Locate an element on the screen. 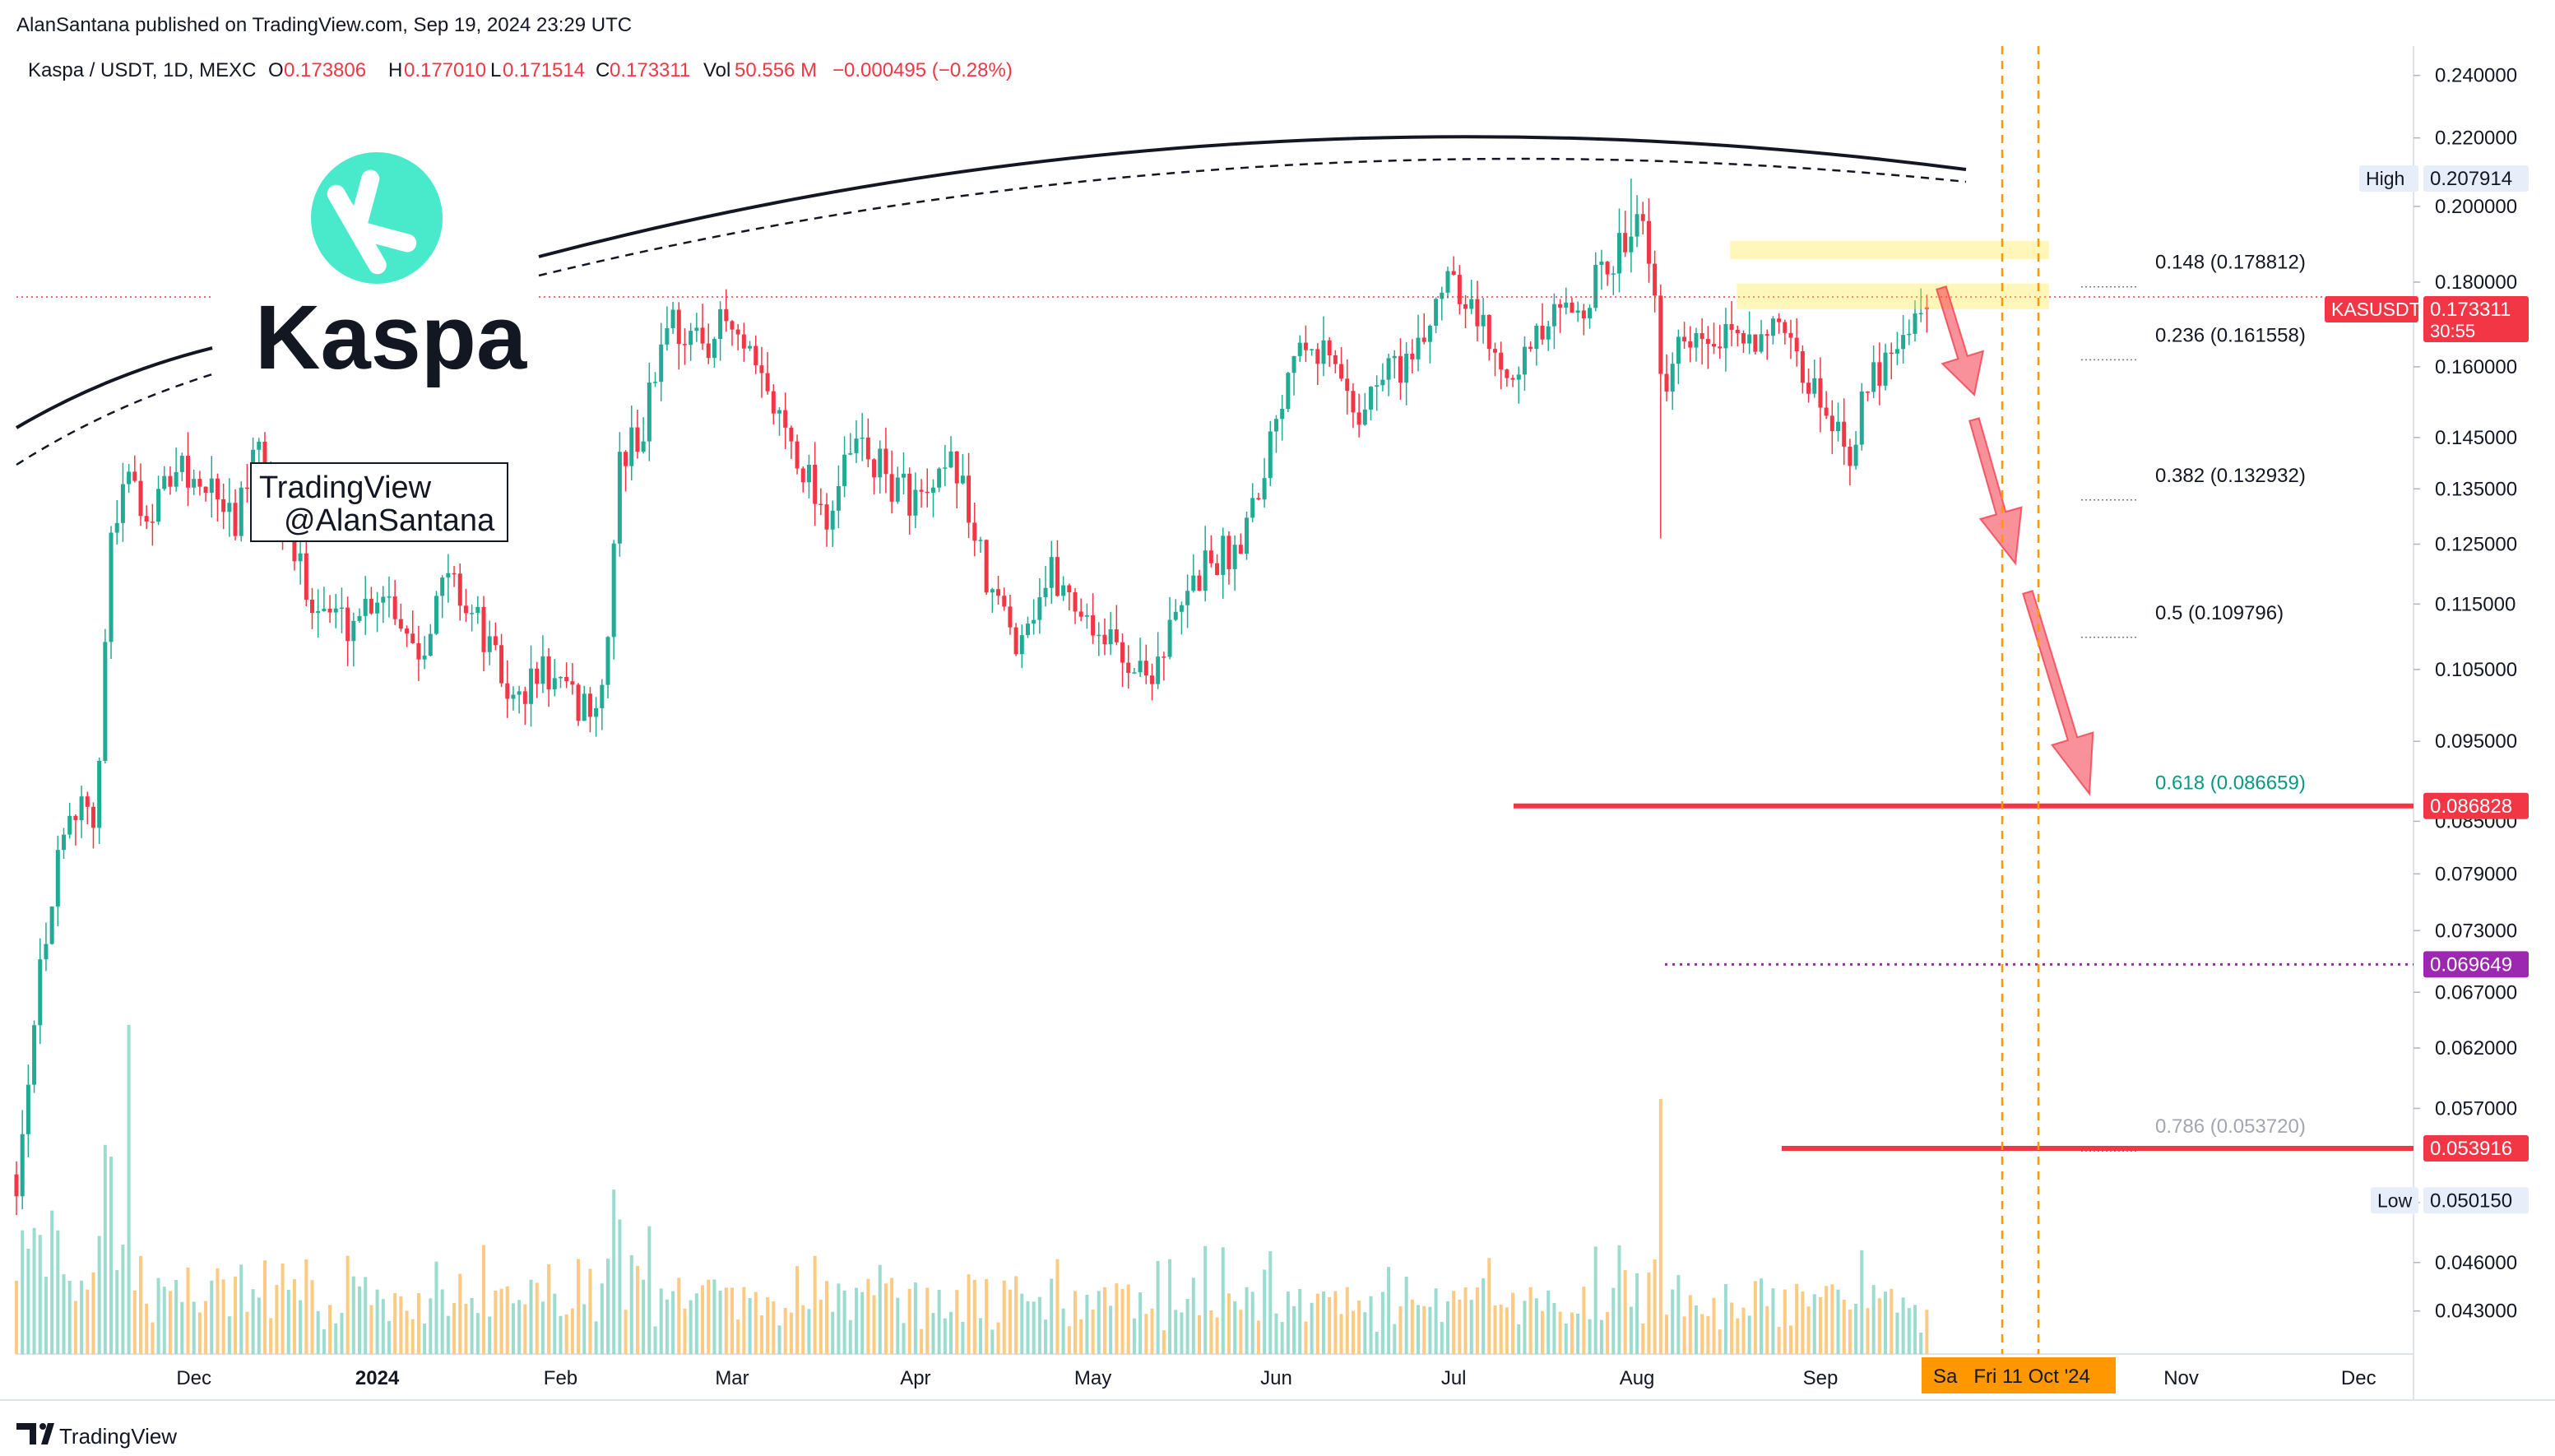  fib-level-label: 0.236 (0.161558) is located at coordinates (2230, 335).